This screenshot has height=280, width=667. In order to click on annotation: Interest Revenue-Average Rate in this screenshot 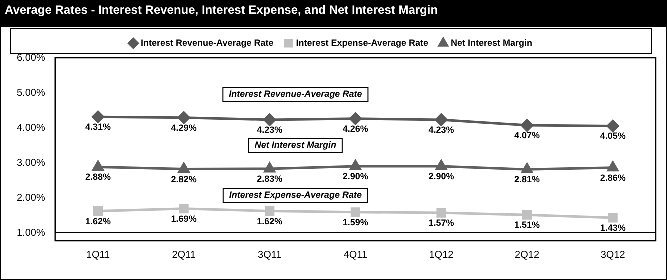, I will do `click(295, 94)`.